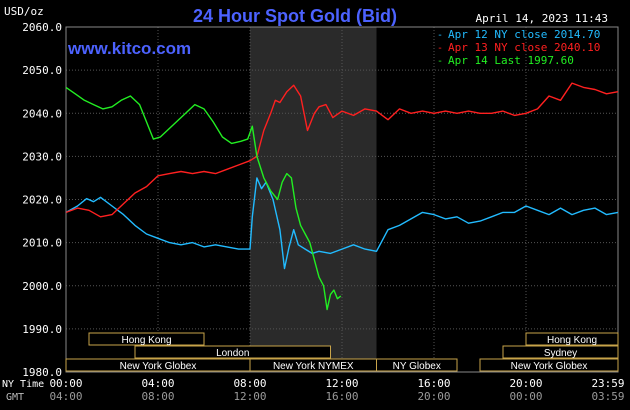 The width and height of the screenshot is (630, 410). I want to click on legend-entry: Apr 13 NY close 2040.10, so click(524, 47).